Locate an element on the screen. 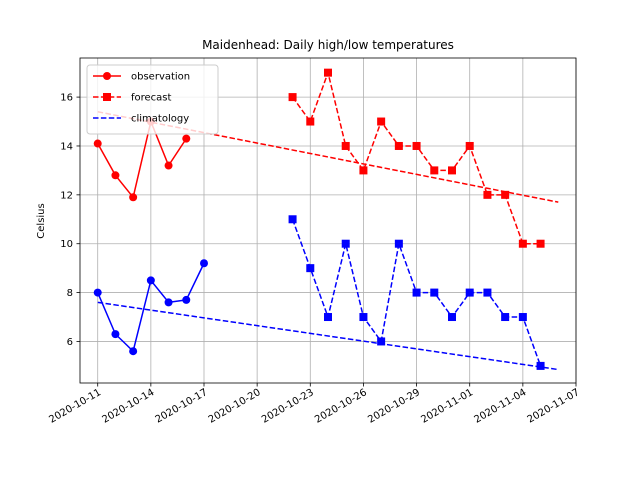  legend-forecast-marker is located at coordinates (107, 97).